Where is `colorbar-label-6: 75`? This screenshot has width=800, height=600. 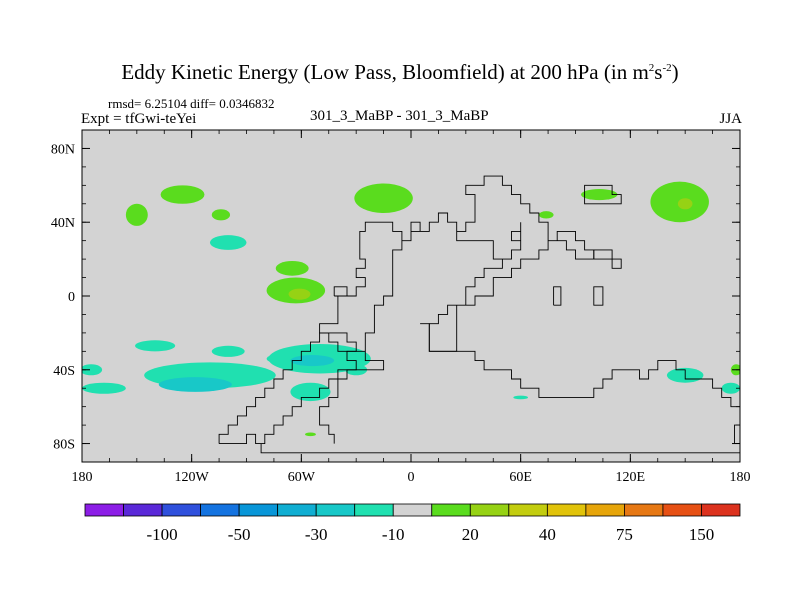 colorbar-label-6: 75 is located at coordinates (624, 534).